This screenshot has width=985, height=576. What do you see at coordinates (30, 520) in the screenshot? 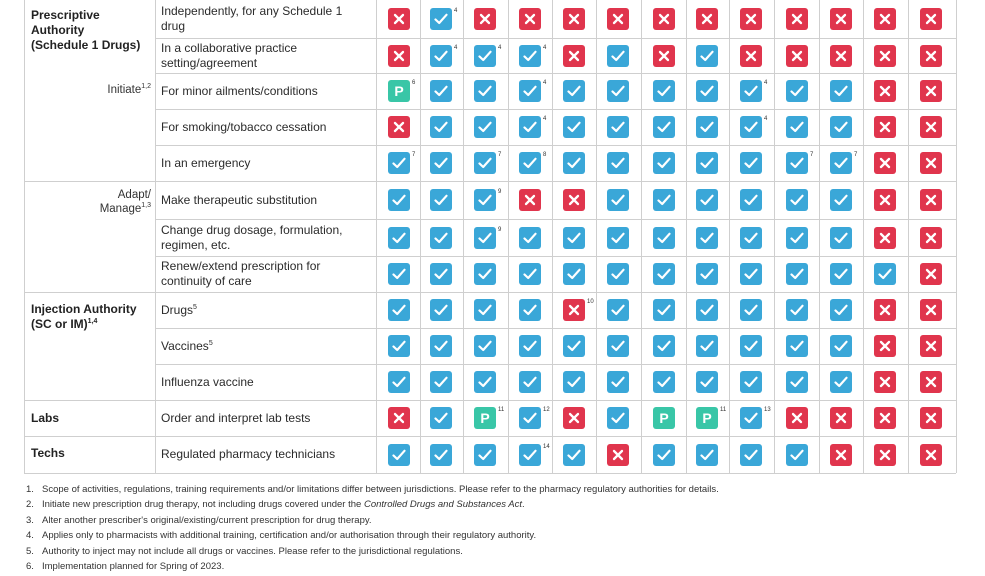
I see `footnote-number: 3.` at bounding box center [30, 520].